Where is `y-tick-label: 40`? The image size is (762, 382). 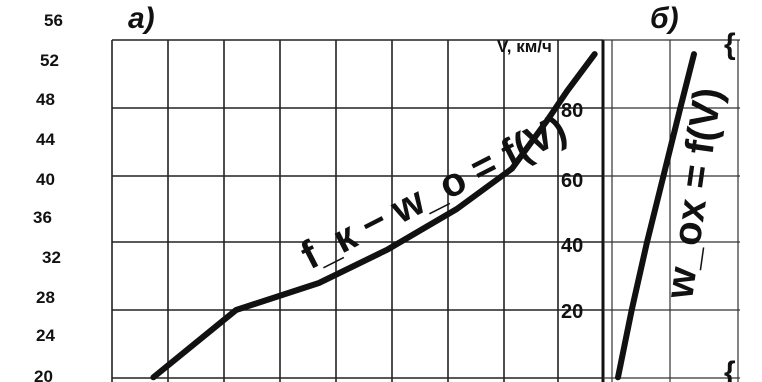
y-tick-label: 40 is located at coordinates (45, 179).